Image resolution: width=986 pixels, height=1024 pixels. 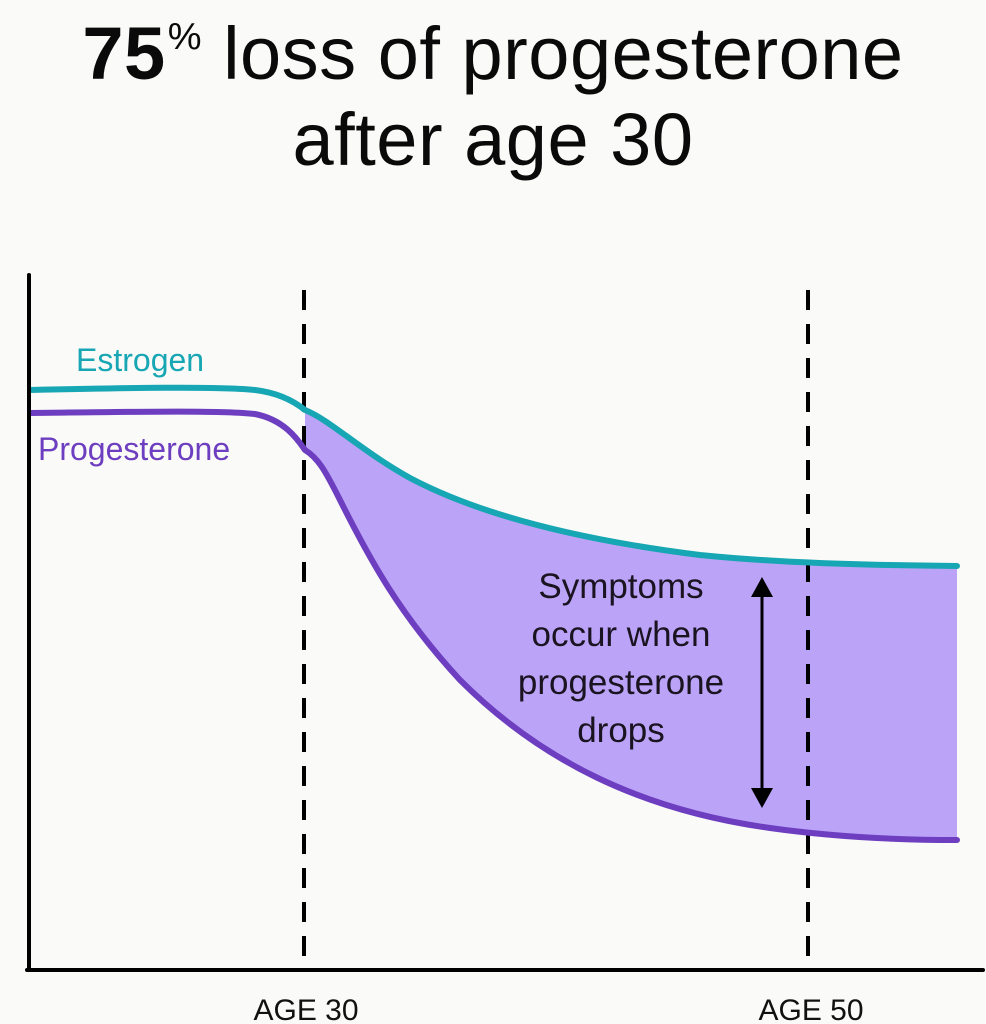 I want to click on title-percent-sign: %, so click(x=185, y=37).